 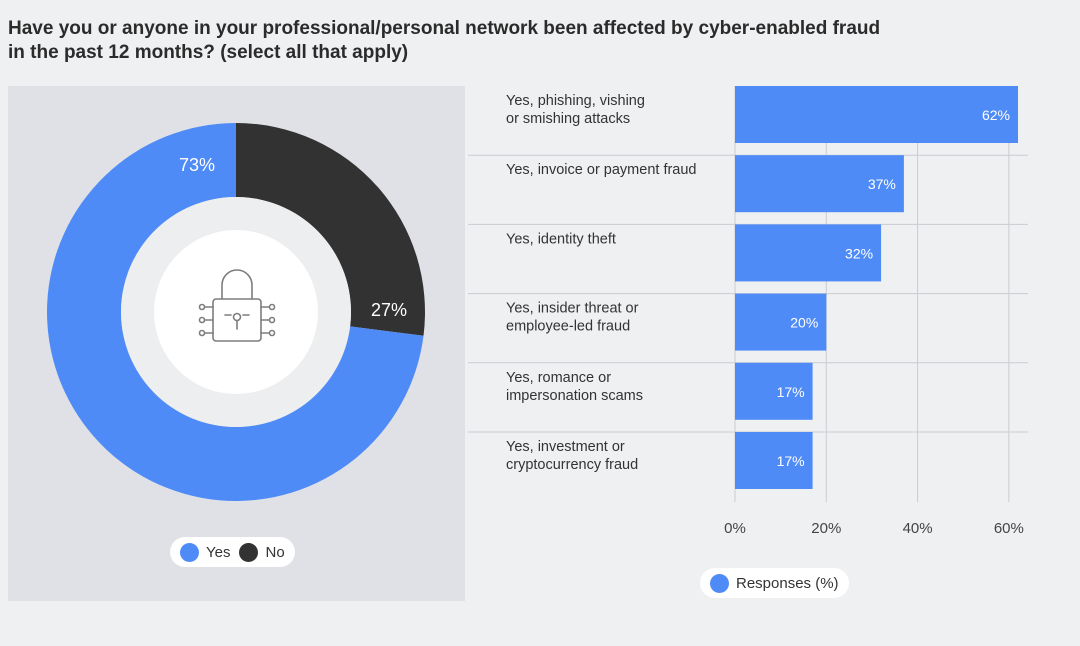 I want to click on x-tick-label-3: 60%, so click(x=1009, y=528).